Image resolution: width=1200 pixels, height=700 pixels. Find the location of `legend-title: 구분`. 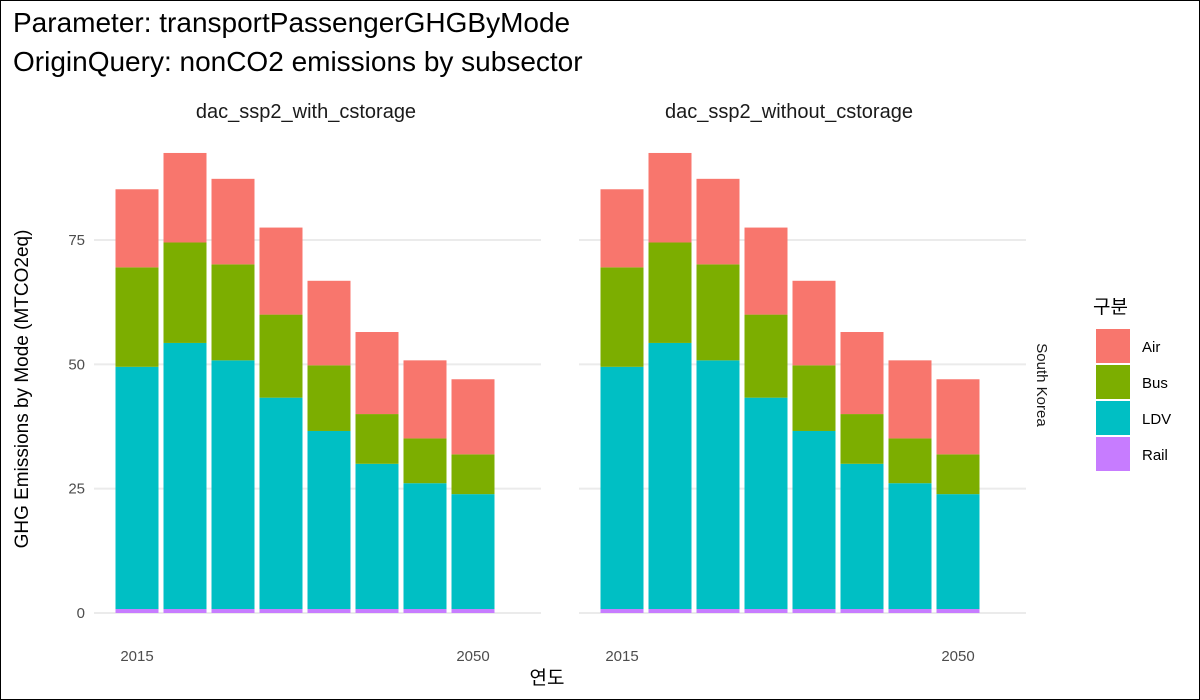

legend-title: 구분 is located at coordinates (1110, 307).